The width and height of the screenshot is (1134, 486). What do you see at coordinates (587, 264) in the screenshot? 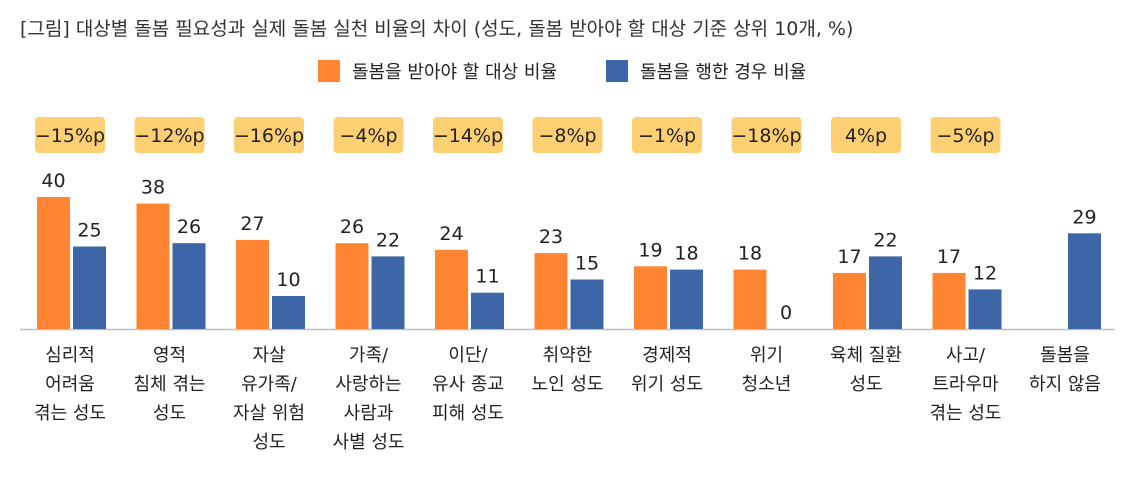
I see `value-label-practice: 15` at bounding box center [587, 264].